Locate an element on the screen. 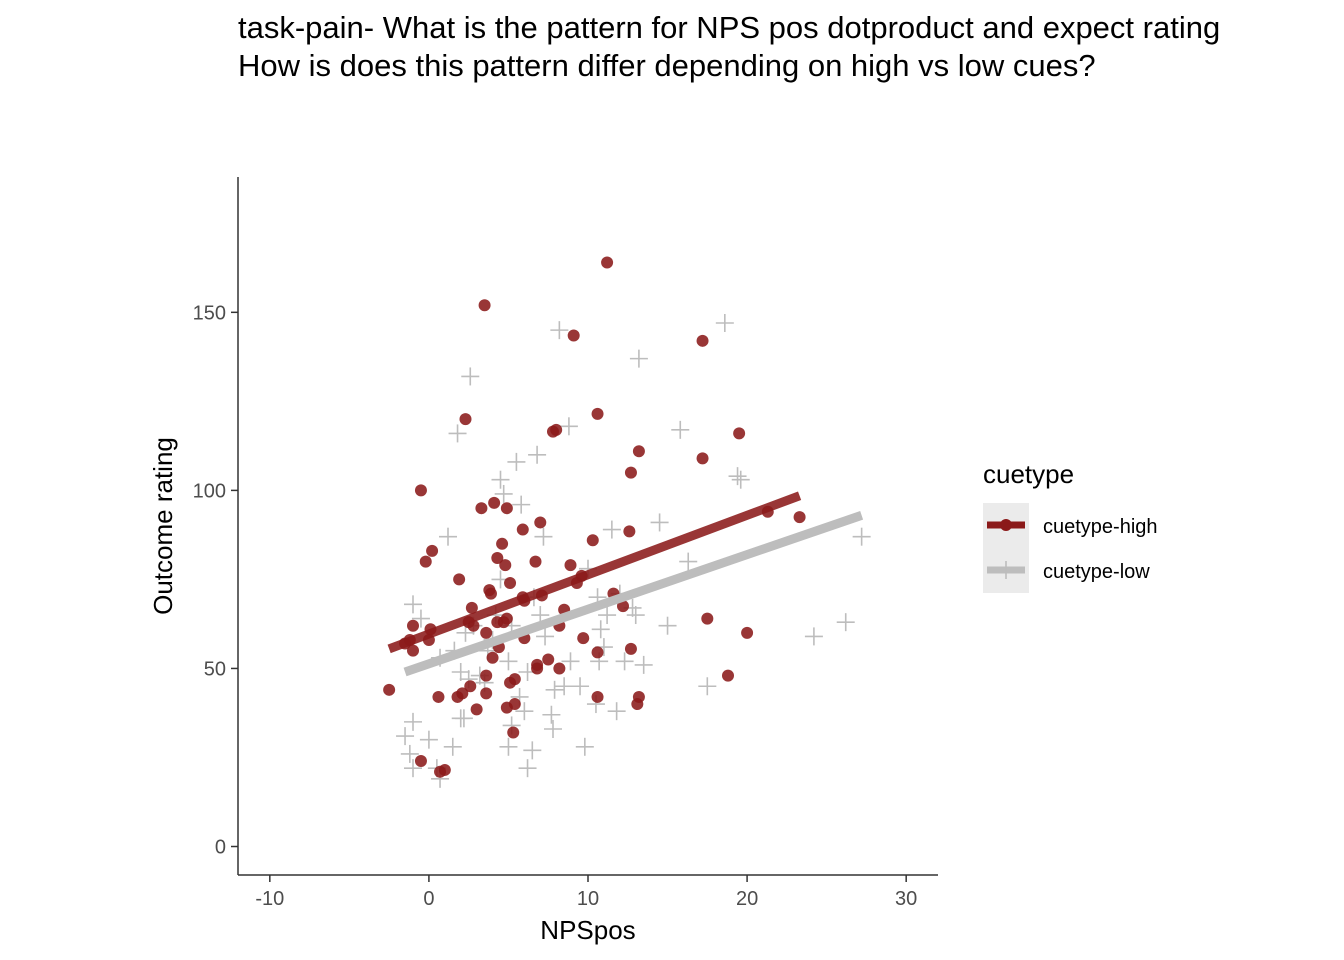 This screenshot has width=1344, height=960. x-tick-label: 0 is located at coordinates (428, 899).